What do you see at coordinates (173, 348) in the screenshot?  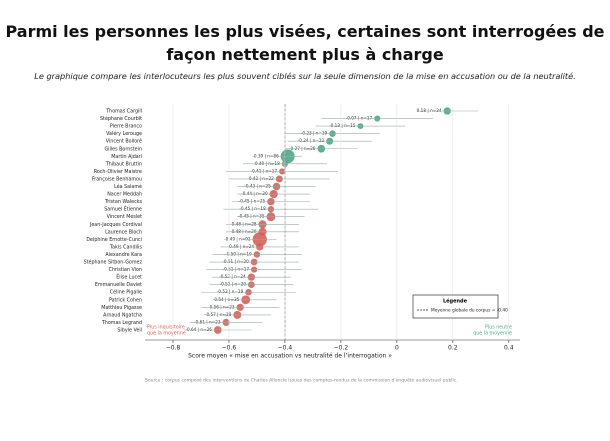 I see `x-tick-label: −0.8` at bounding box center [173, 348].